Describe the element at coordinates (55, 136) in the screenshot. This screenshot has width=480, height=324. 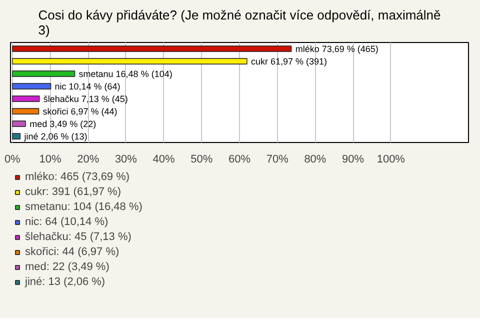
I see `data-label: jiné 2,06 % (13)` at that location.